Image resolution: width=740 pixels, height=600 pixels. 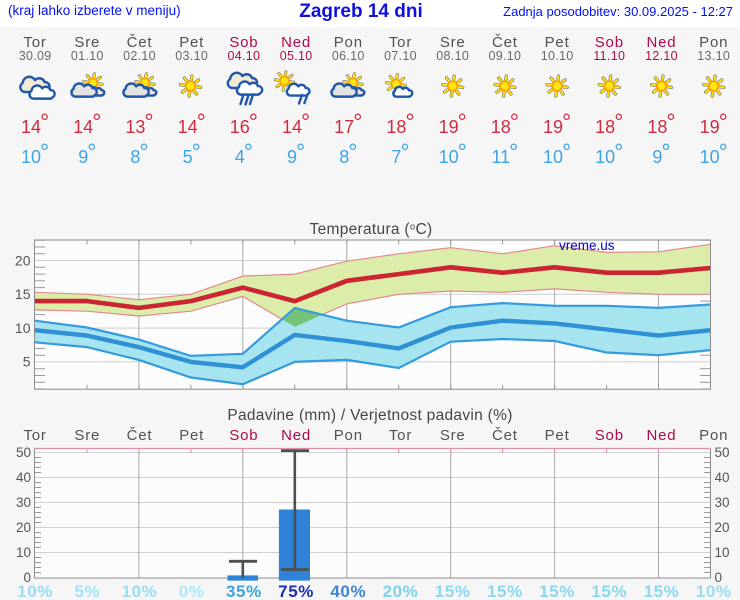 I want to click on svg-text: 5, so click(x=27, y=362).